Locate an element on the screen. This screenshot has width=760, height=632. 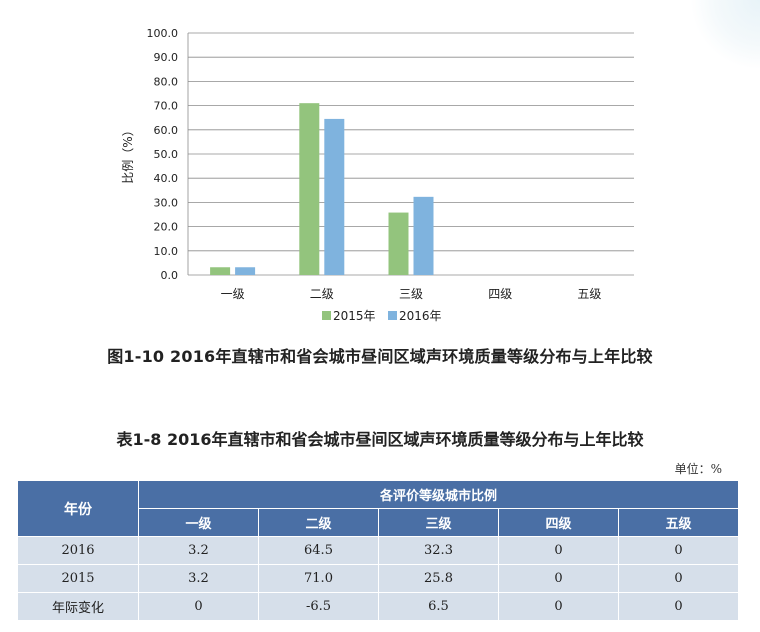
y-tick-label: 80.0 is located at coordinates (166, 81).